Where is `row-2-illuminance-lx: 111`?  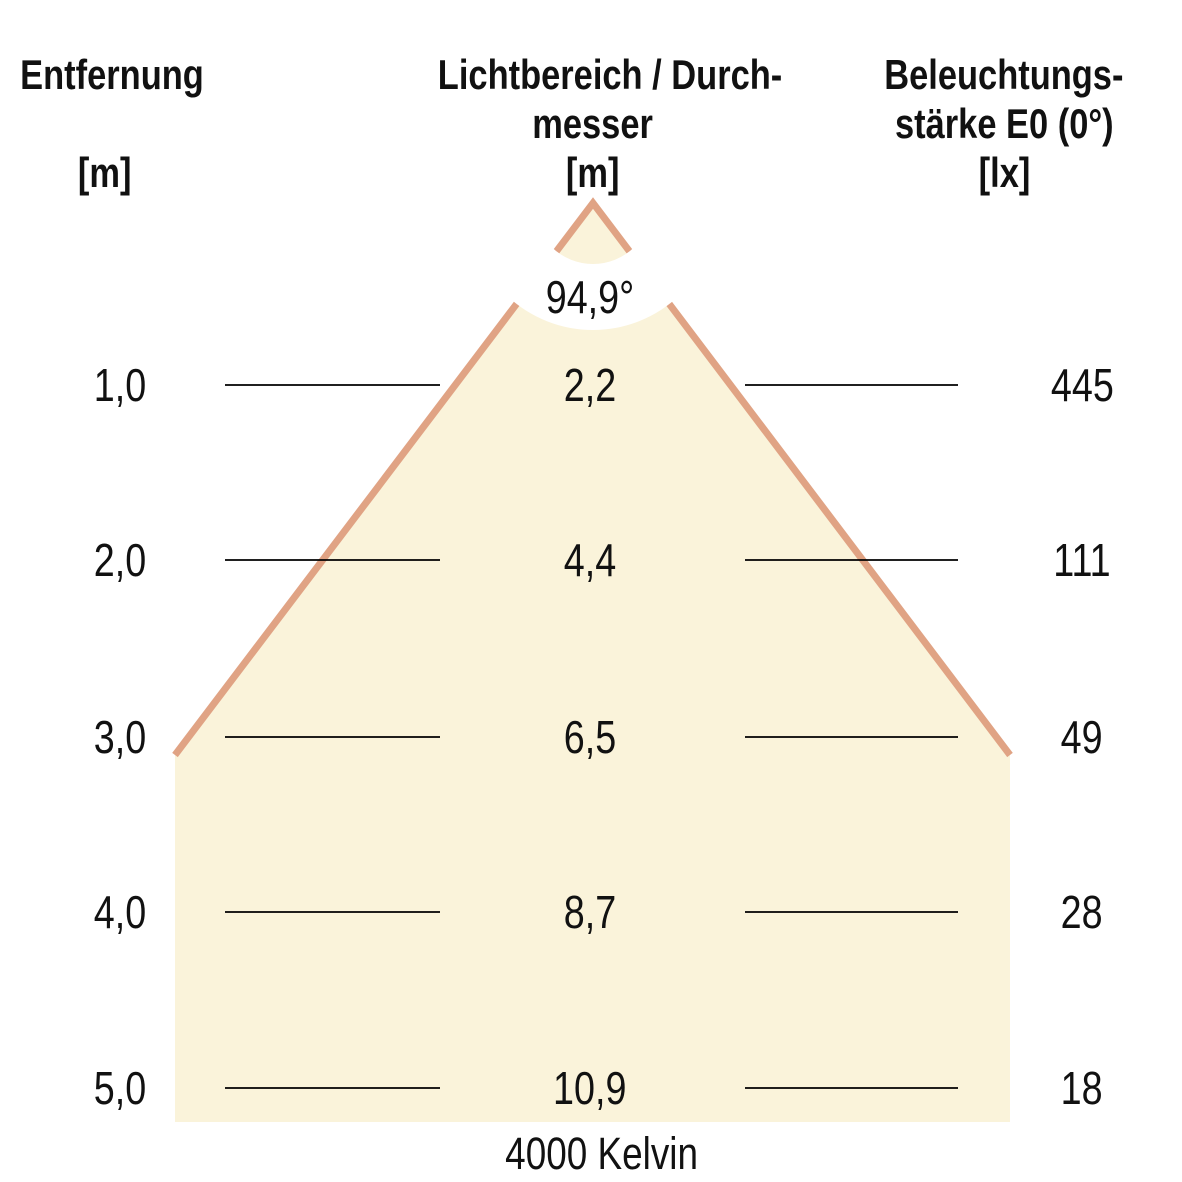
row-2-illuminance-lx: 111 is located at coordinates (1082, 560).